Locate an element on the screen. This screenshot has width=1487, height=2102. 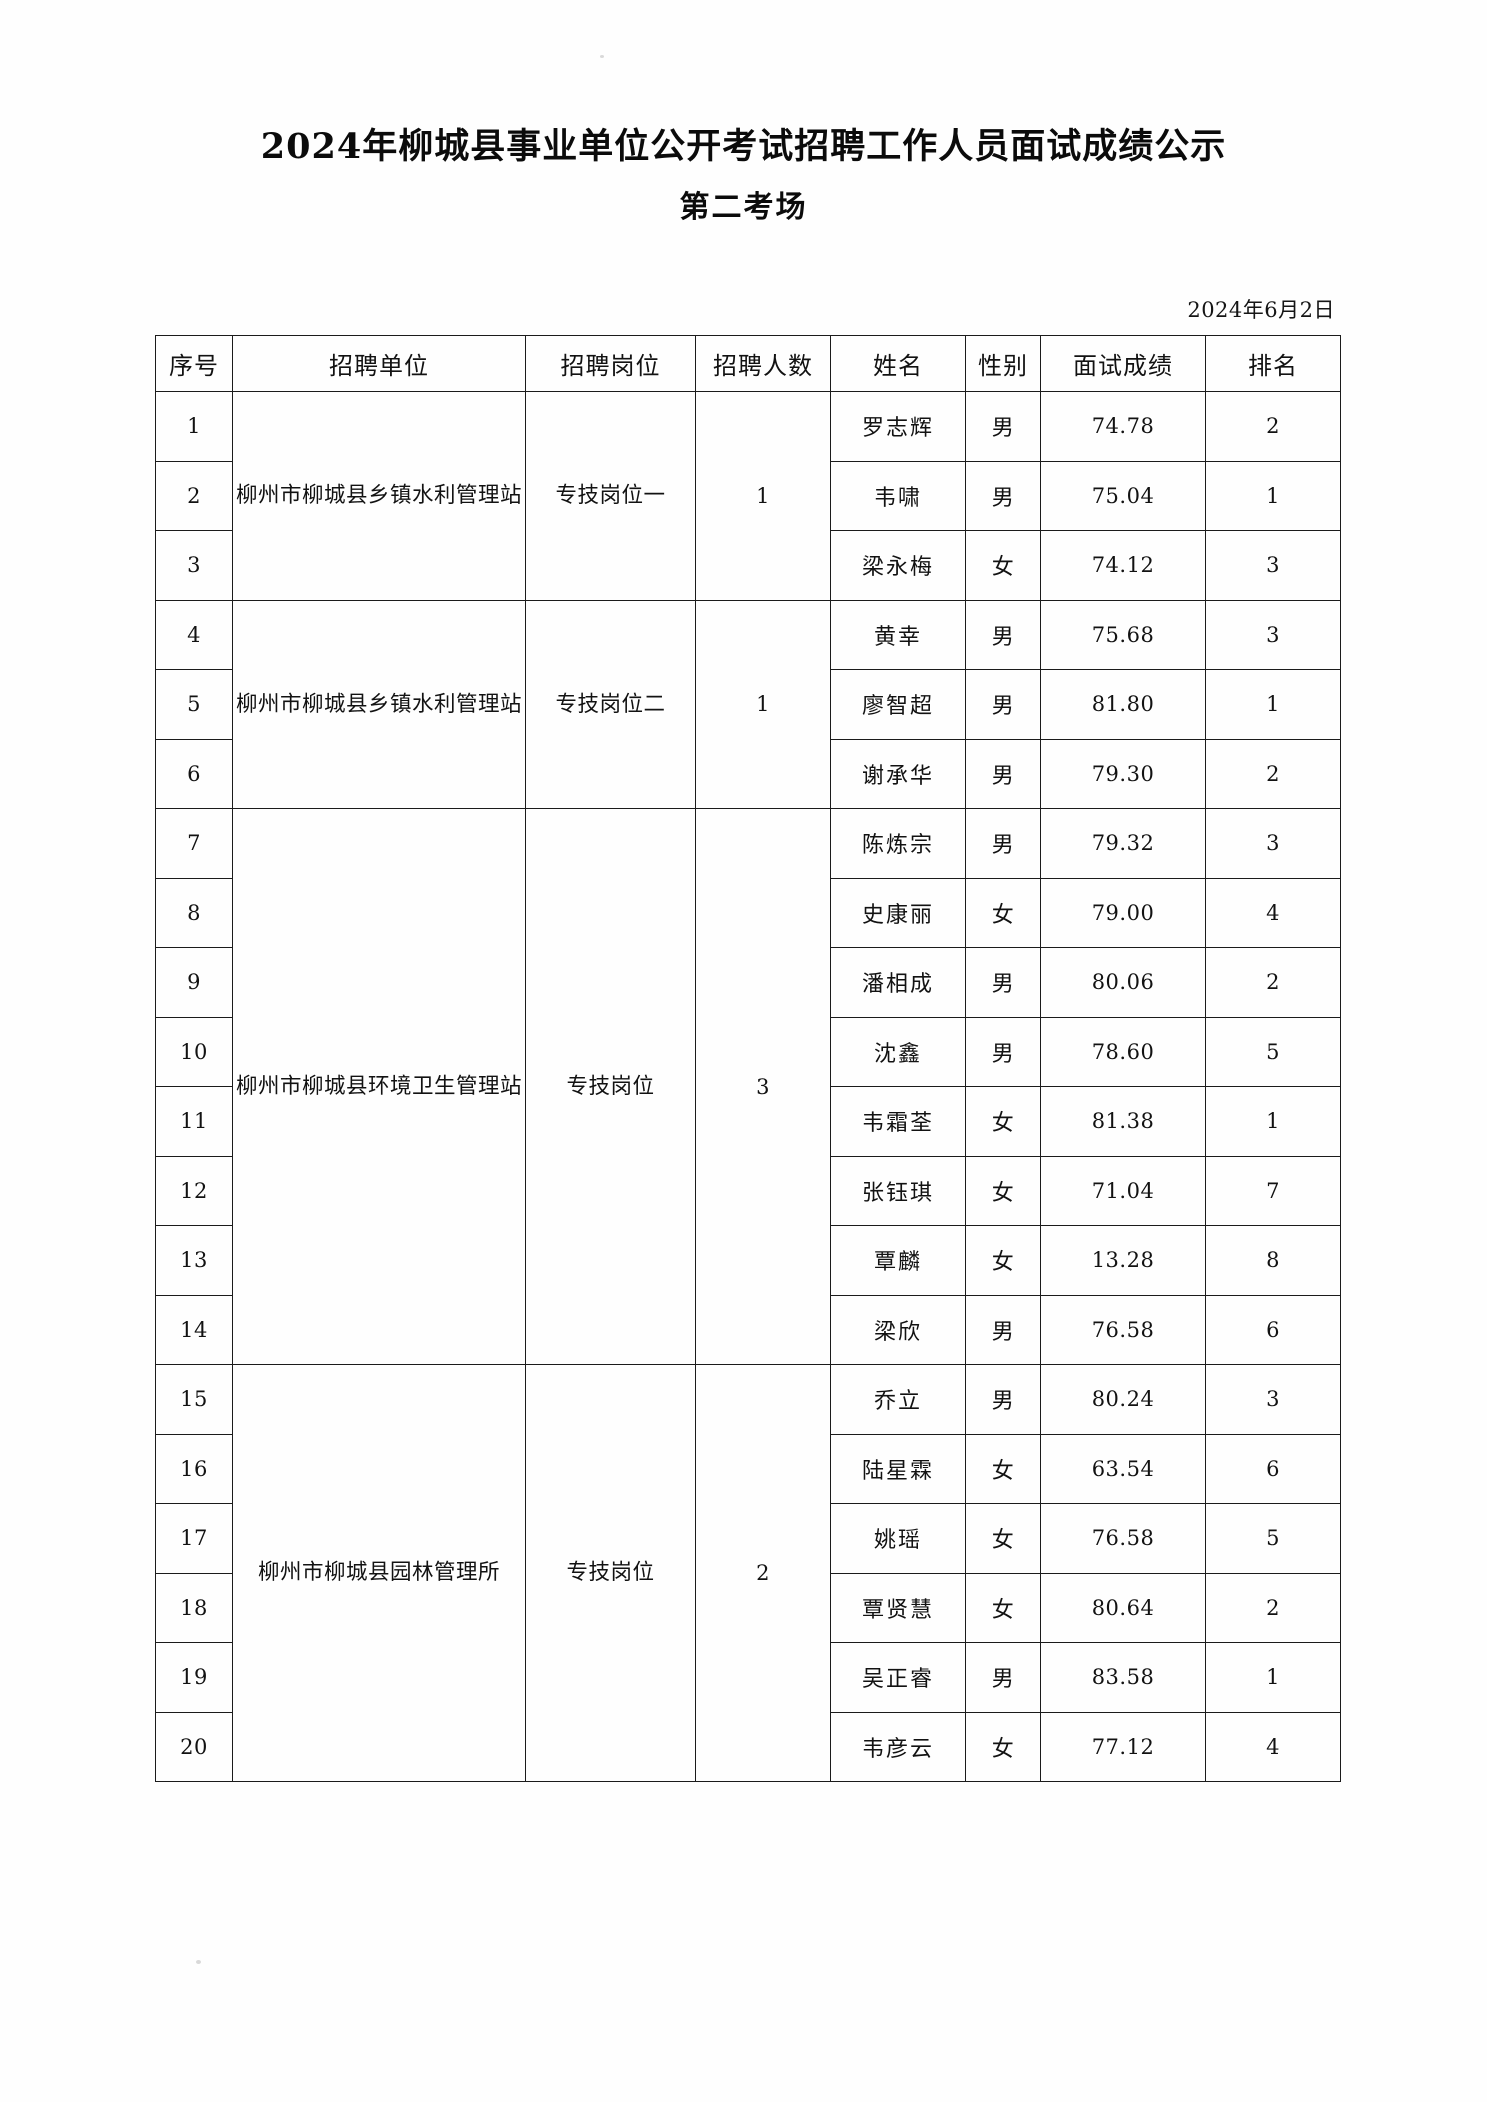
table-row: 20 韦彦云女 77.12 4 is located at coordinates (748, 1746).